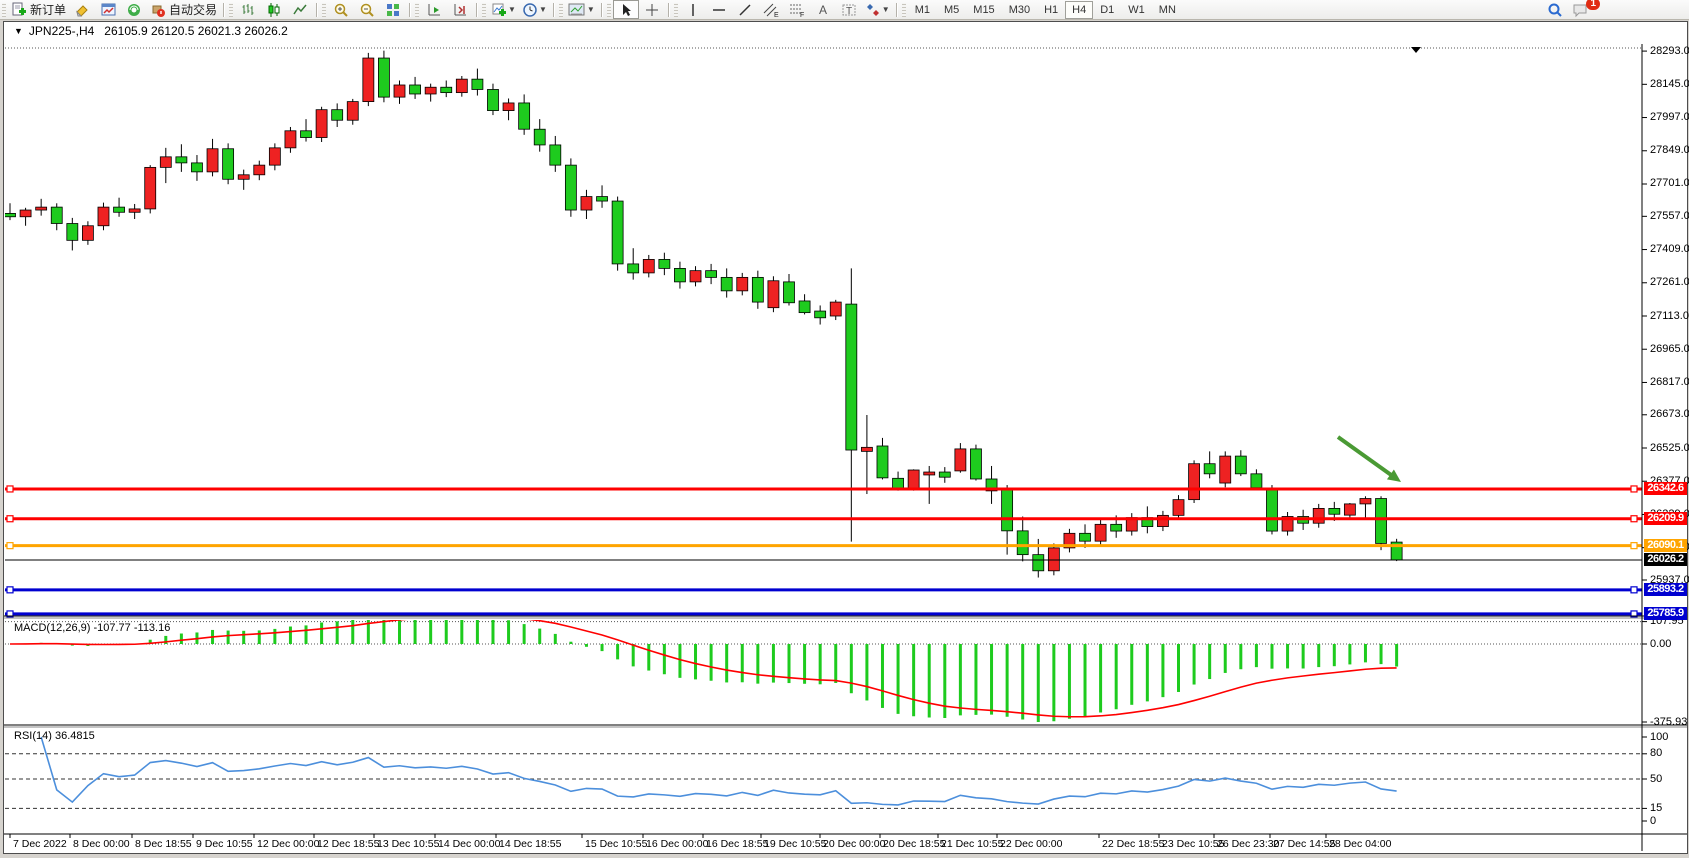  Describe the element at coordinates (1136, 9) in the screenshot. I see `timeframe-w1: W1` at that location.